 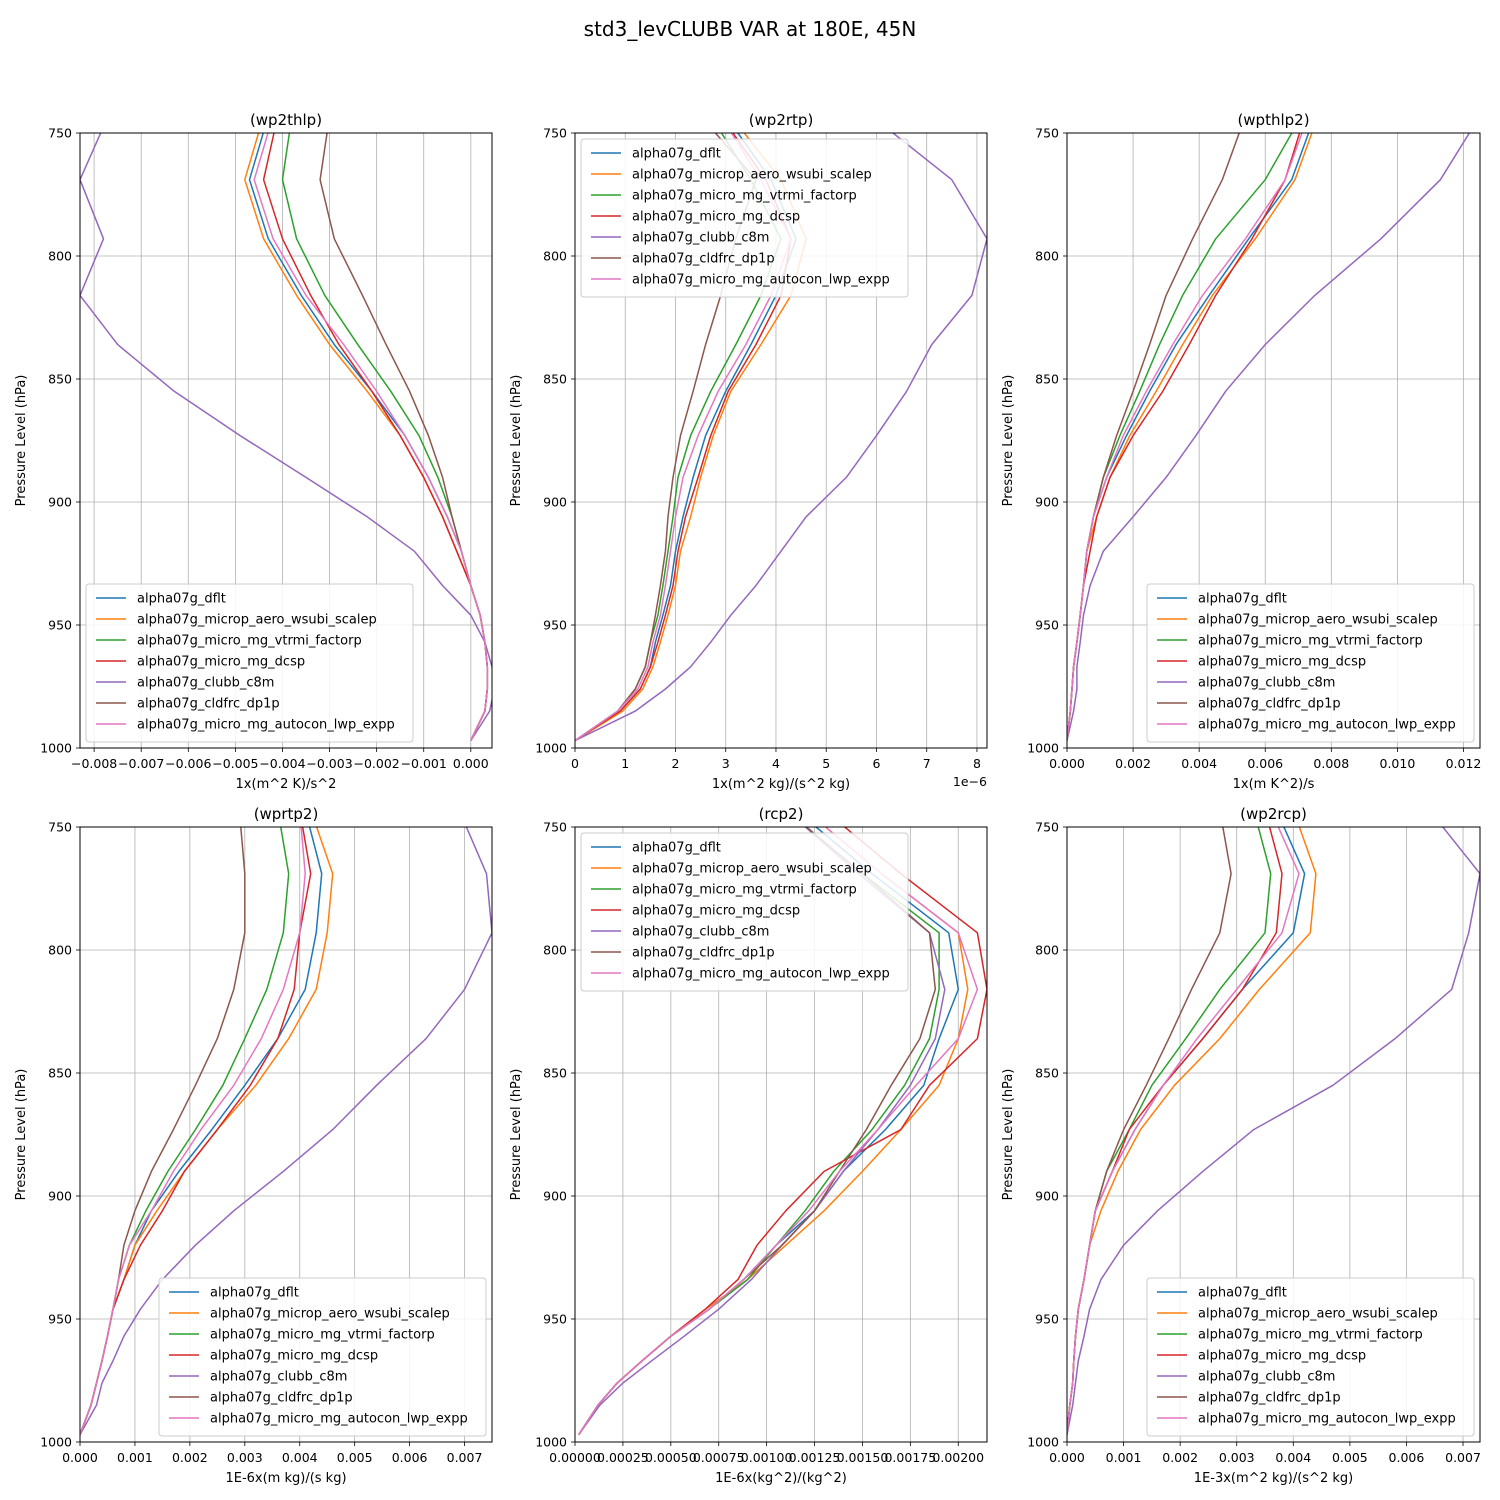 I want to click on x-tick-label: 0.00150, so click(x=863, y=1457).